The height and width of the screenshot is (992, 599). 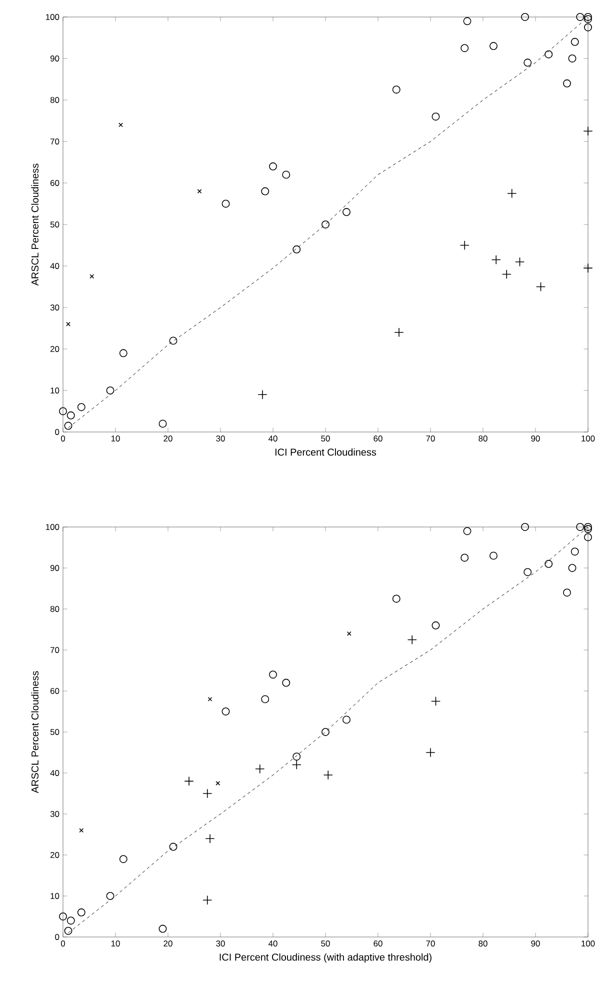 What do you see at coordinates (115, 943) in the screenshot?
I see `x-tick-label: 10` at bounding box center [115, 943].